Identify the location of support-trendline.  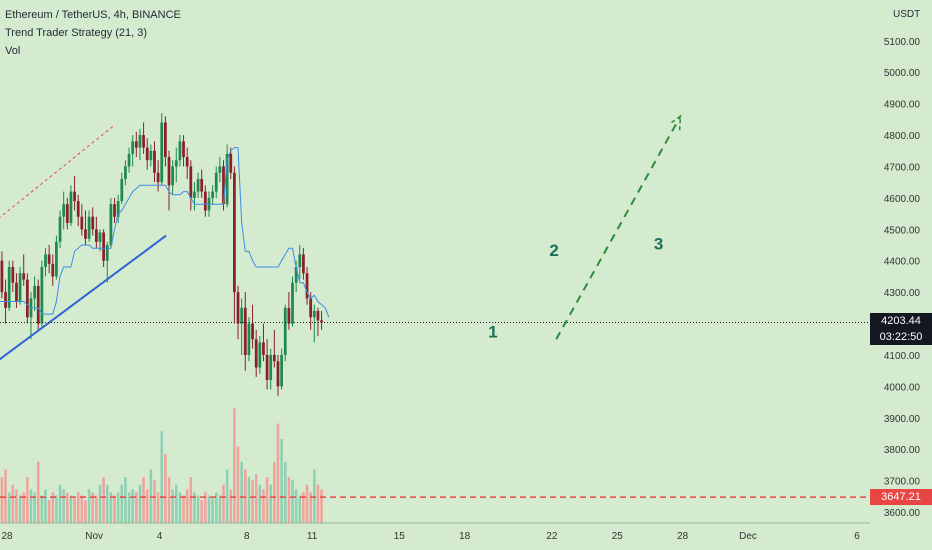
(83, 310).